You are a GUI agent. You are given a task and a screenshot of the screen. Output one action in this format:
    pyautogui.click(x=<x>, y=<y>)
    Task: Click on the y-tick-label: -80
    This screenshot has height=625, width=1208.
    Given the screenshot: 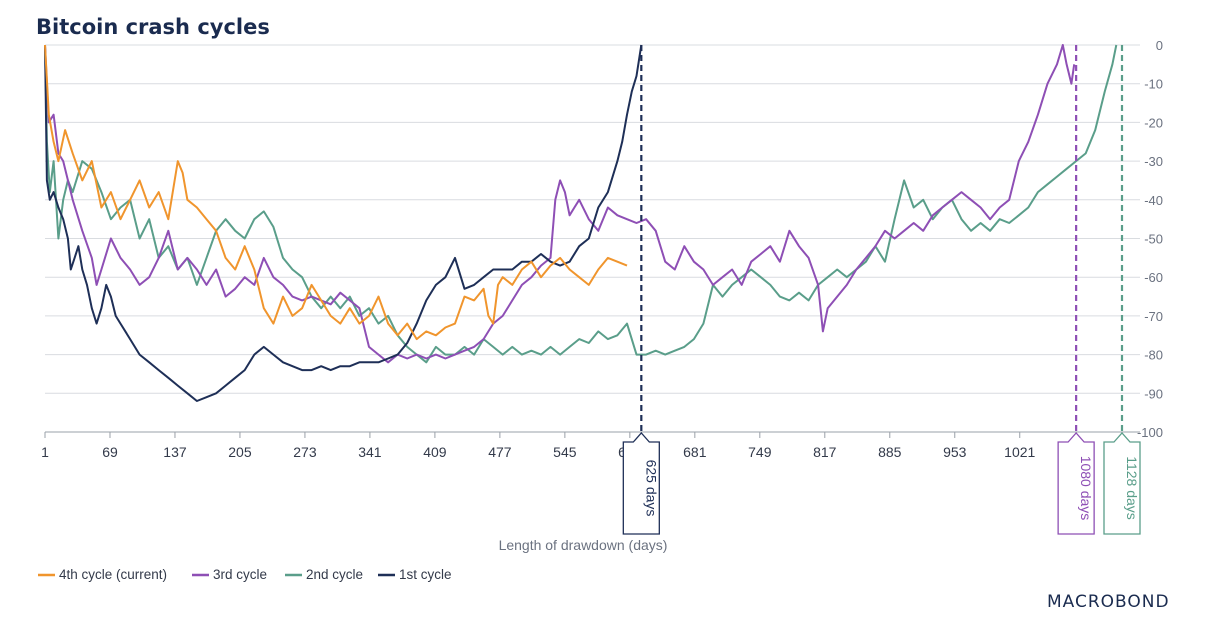 What is the action you would take?
    pyautogui.click(x=1153, y=355)
    